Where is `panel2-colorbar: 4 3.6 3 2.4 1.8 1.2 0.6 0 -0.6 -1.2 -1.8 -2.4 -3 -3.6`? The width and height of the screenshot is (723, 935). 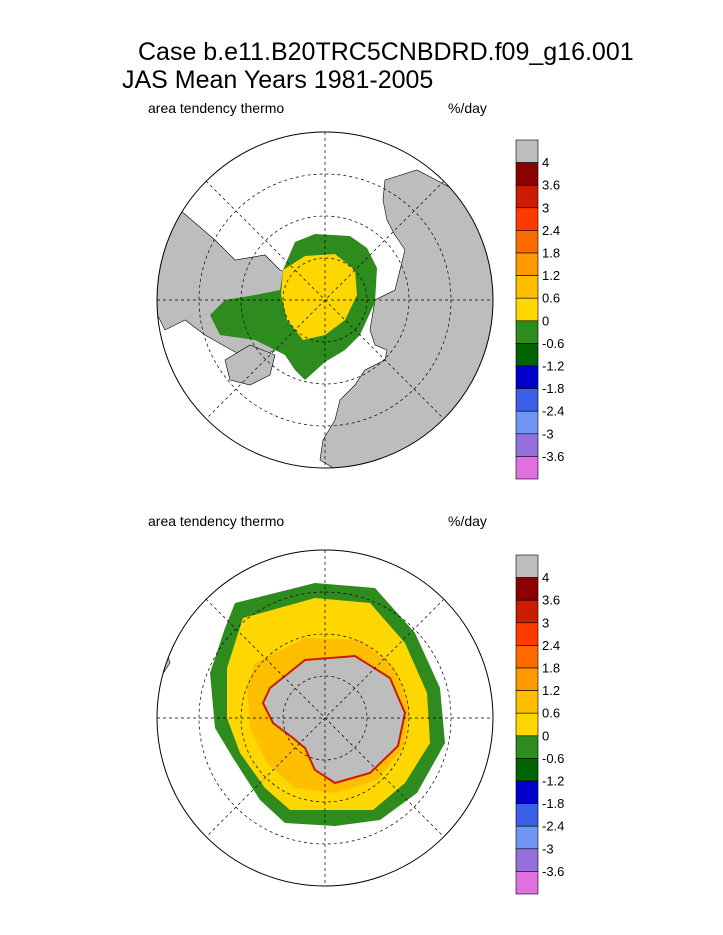 panel2-colorbar: 4 3.6 3 2.4 1.8 1.2 0.6 0 -0.6 -1.2 -1.8 -2.4 -3 -3.6 is located at coordinates (539, 724).